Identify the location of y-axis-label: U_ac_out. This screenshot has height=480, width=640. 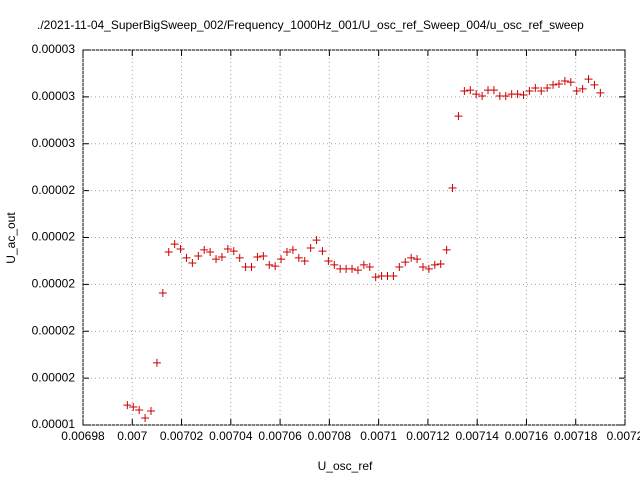
(11, 238).